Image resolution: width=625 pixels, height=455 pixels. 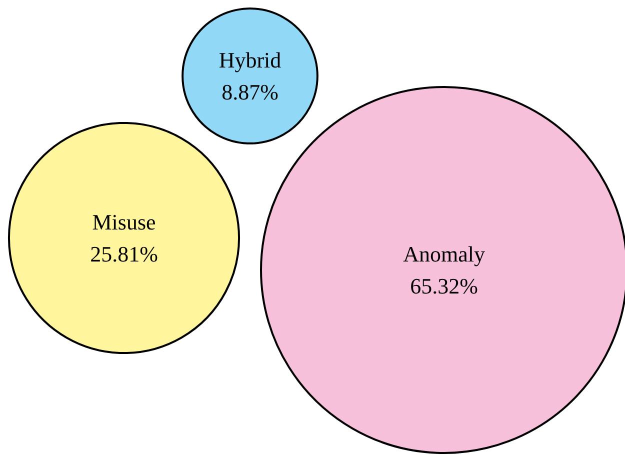 What do you see at coordinates (124, 222) in the screenshot?
I see `category-label: Misuse` at bounding box center [124, 222].